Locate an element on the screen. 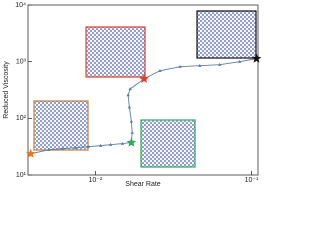 The width and height of the screenshot is (320, 240). x-axis-label: Shear Rate is located at coordinates (143, 184).